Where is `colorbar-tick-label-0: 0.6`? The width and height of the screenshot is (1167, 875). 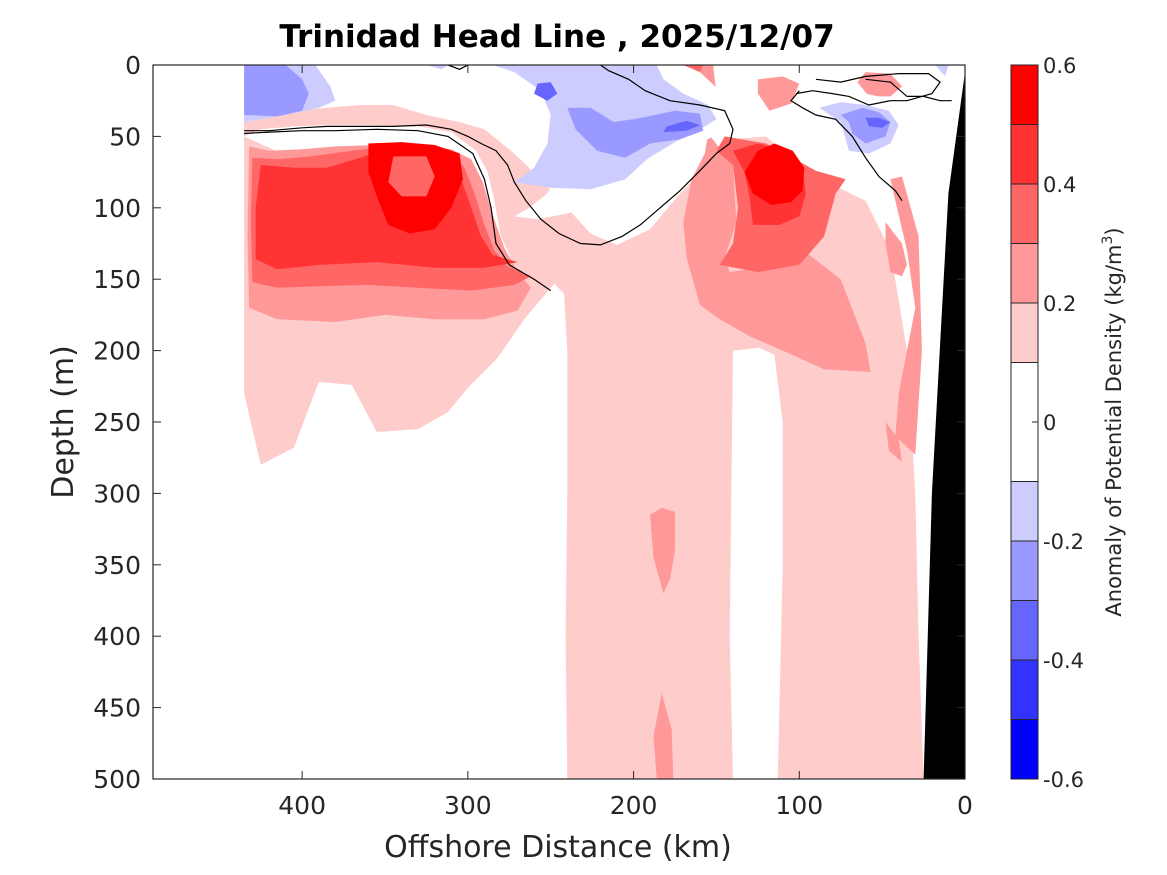 colorbar-tick-label-0: 0.6 is located at coordinates (1059, 66).